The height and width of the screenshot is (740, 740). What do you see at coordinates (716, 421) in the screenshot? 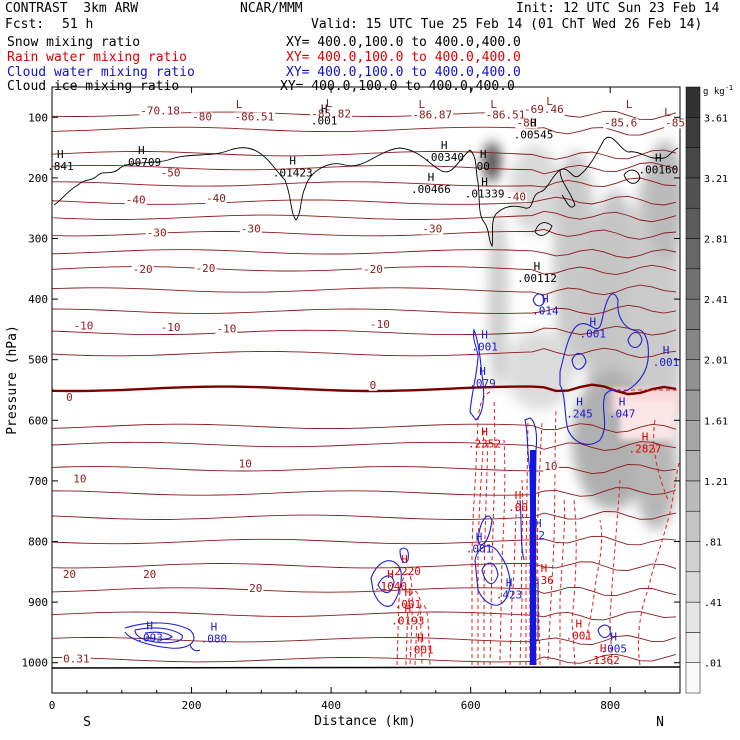
I see `colorbar-label: 1.61` at bounding box center [716, 421].